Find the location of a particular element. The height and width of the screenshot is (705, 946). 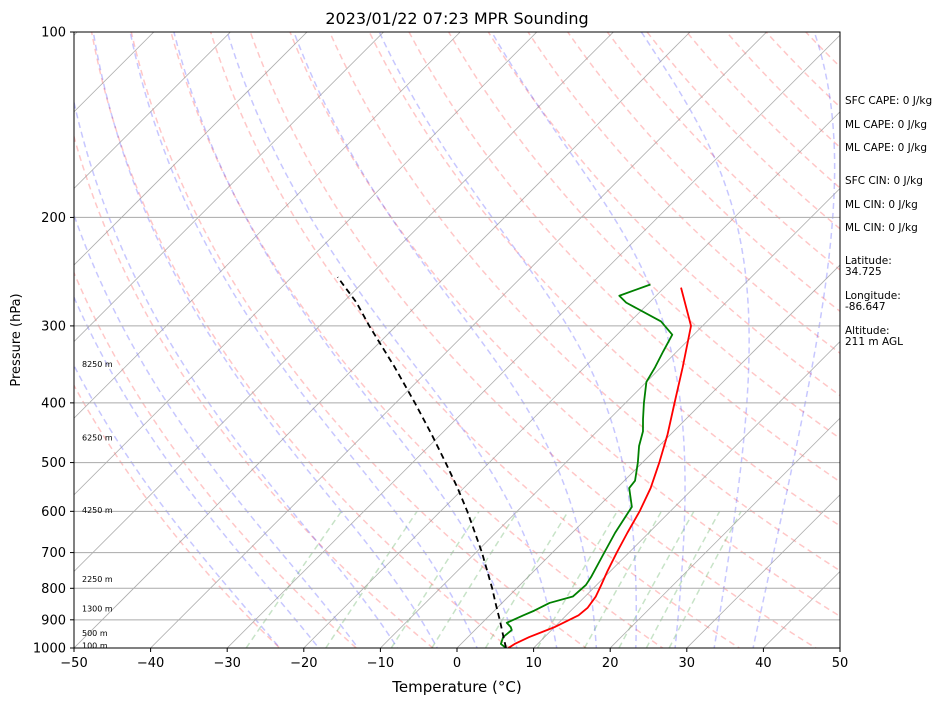

y-tick-label: 500 is located at coordinates (53, 463).